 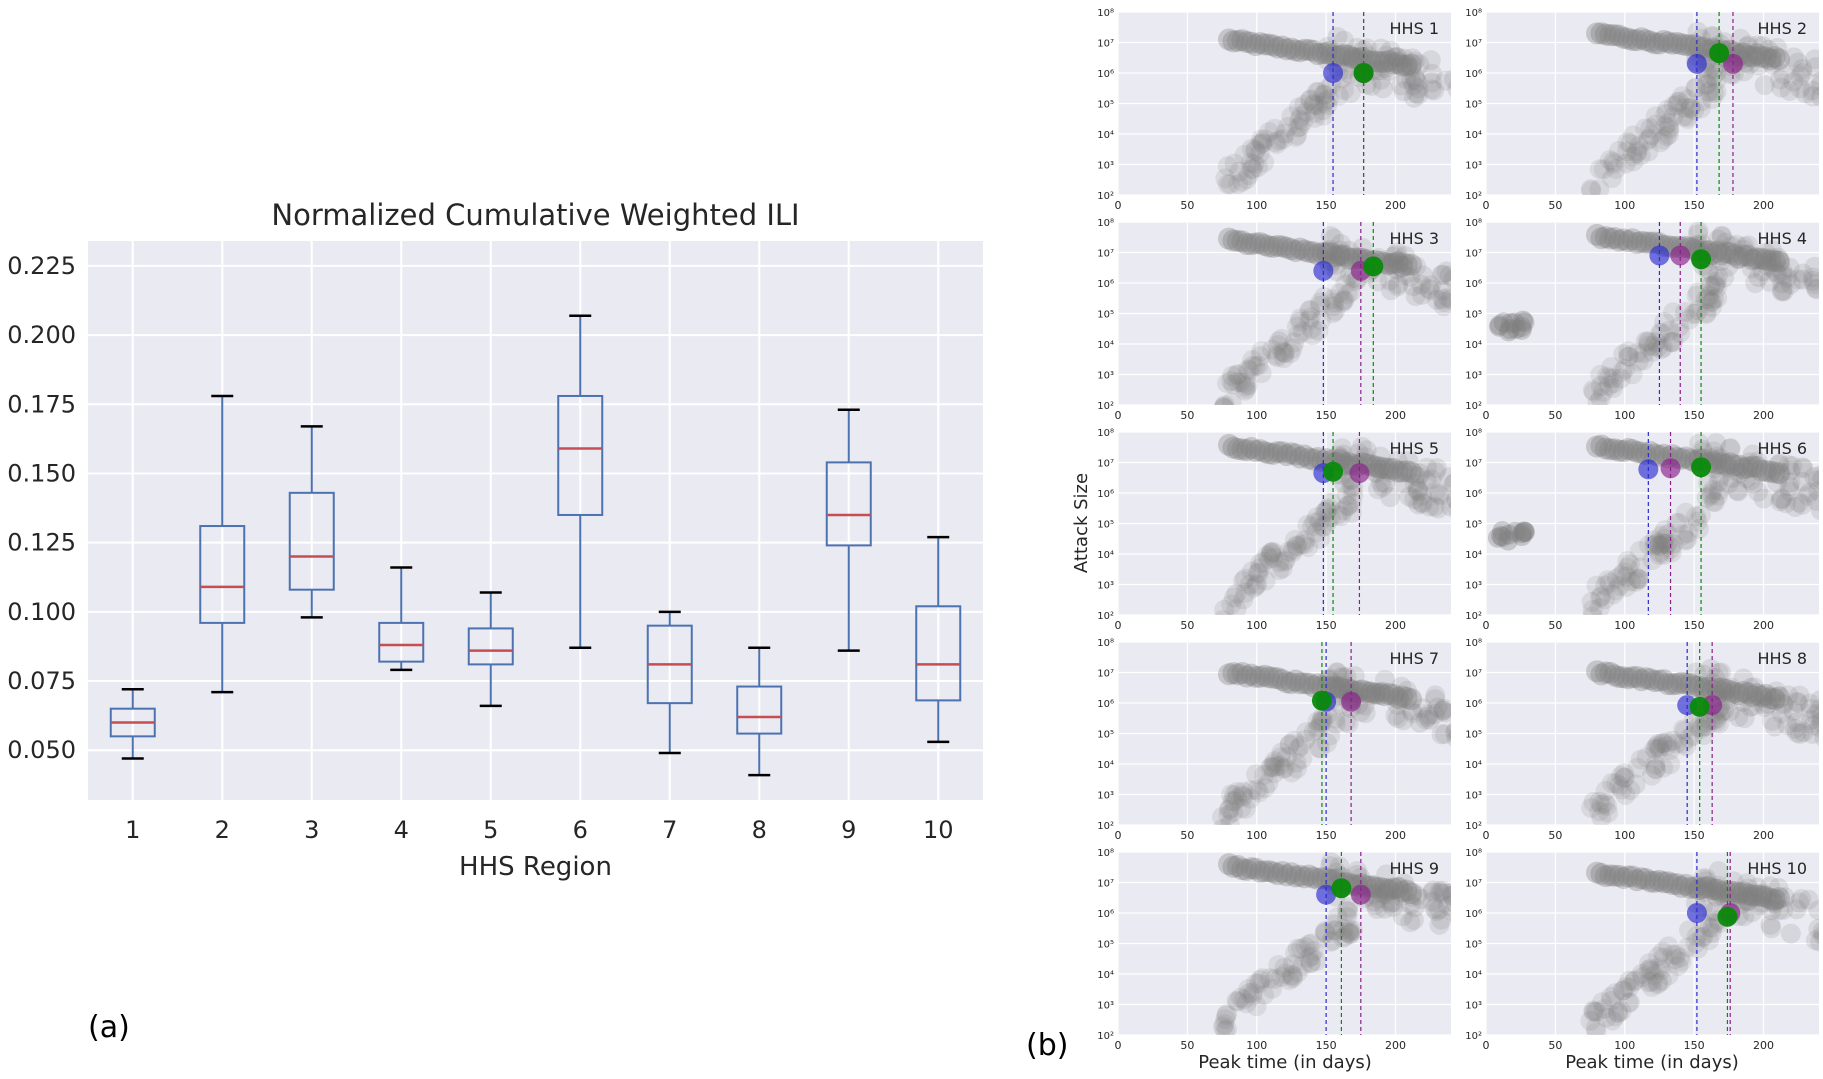 What do you see at coordinates (1555, 835) in the screenshot?
I see `x-tick-label: 50` at bounding box center [1555, 835].